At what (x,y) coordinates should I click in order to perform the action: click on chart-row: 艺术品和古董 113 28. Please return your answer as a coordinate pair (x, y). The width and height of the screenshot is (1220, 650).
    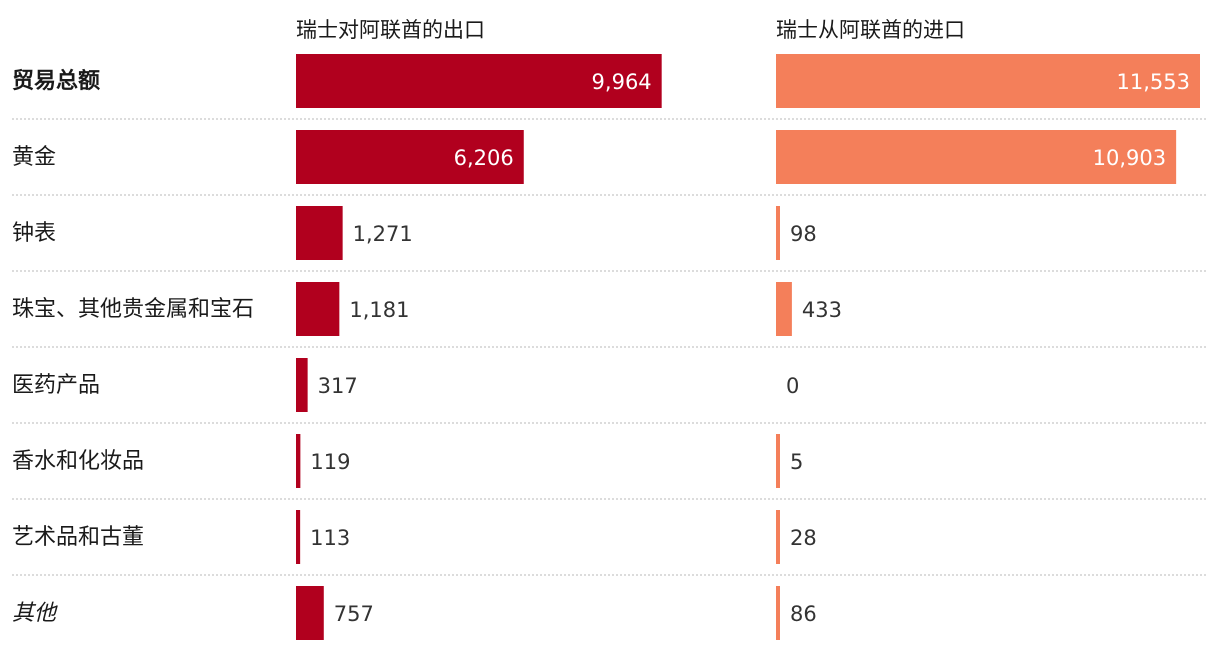
    Looking at the image, I should click on (610, 543).